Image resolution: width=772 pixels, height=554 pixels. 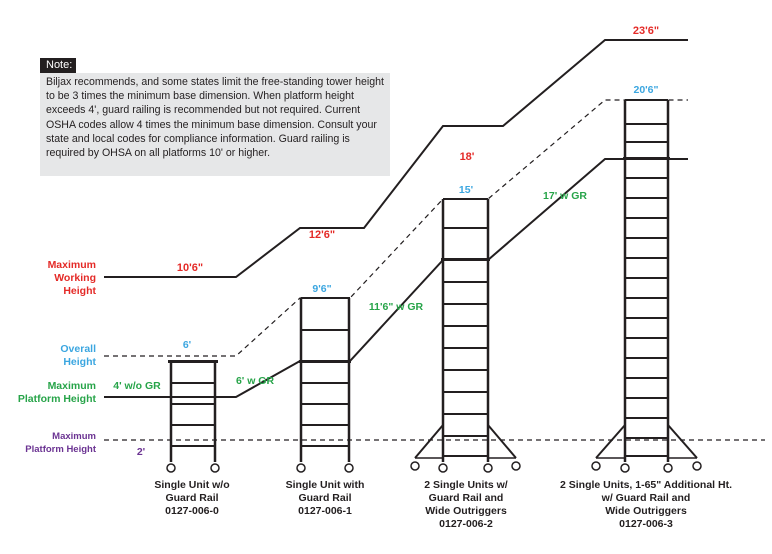 What do you see at coordinates (466, 524) in the screenshot?
I see `unit-3-caption-line-4: 0127-006-2` at bounding box center [466, 524].